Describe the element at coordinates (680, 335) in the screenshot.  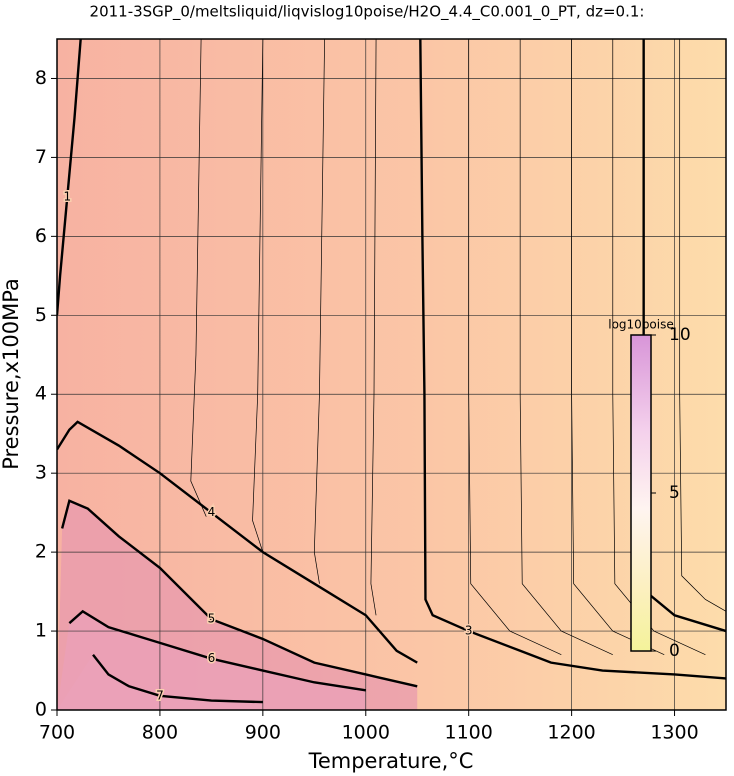
I see `colorbar-tick-label: 10` at that location.